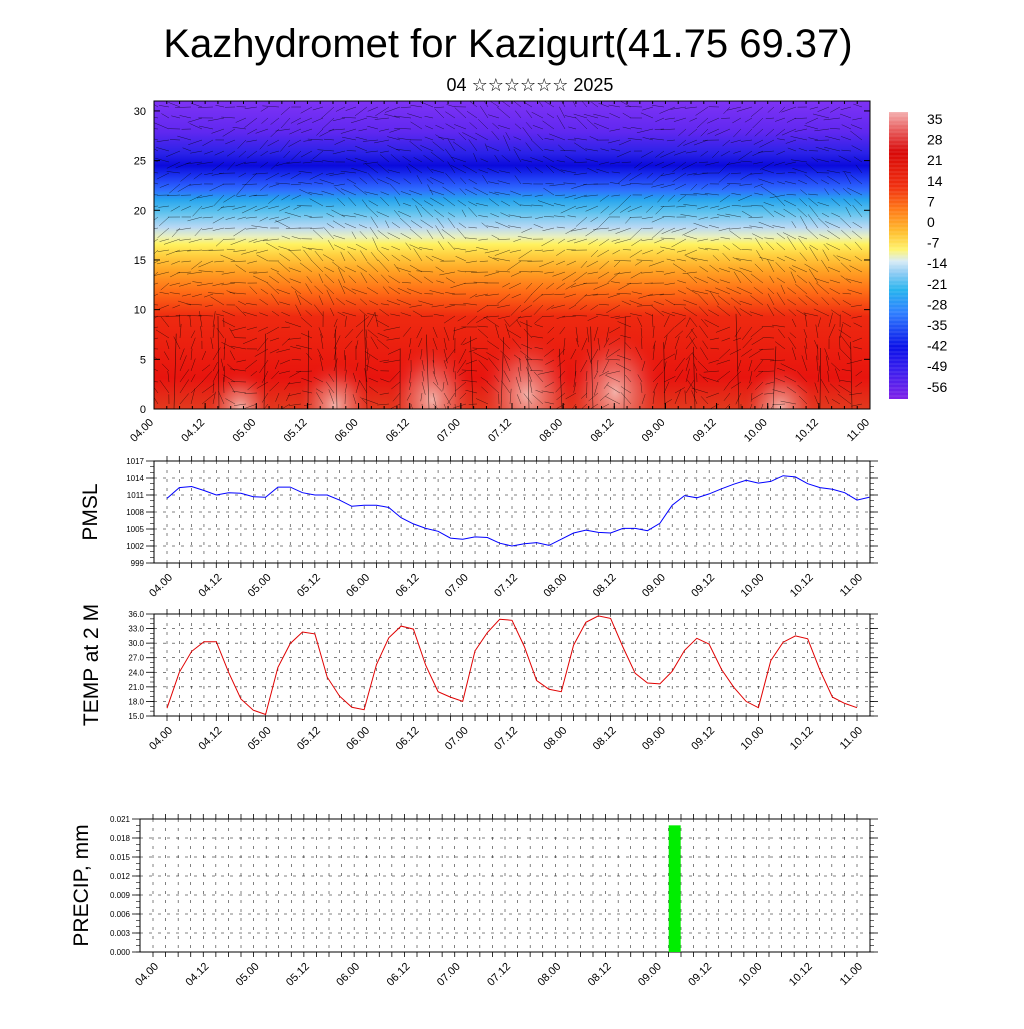  I want to click on chart-subtitle: 04 ☆☆☆☆☆☆ 2025, so click(530, 85).